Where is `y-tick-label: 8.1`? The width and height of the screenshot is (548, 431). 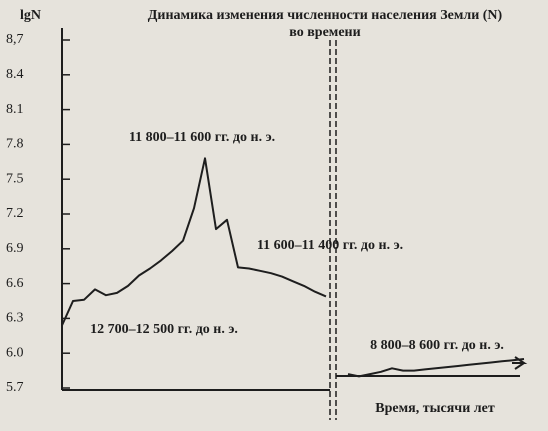 y-tick-label: 8.1 is located at coordinates (15, 109).